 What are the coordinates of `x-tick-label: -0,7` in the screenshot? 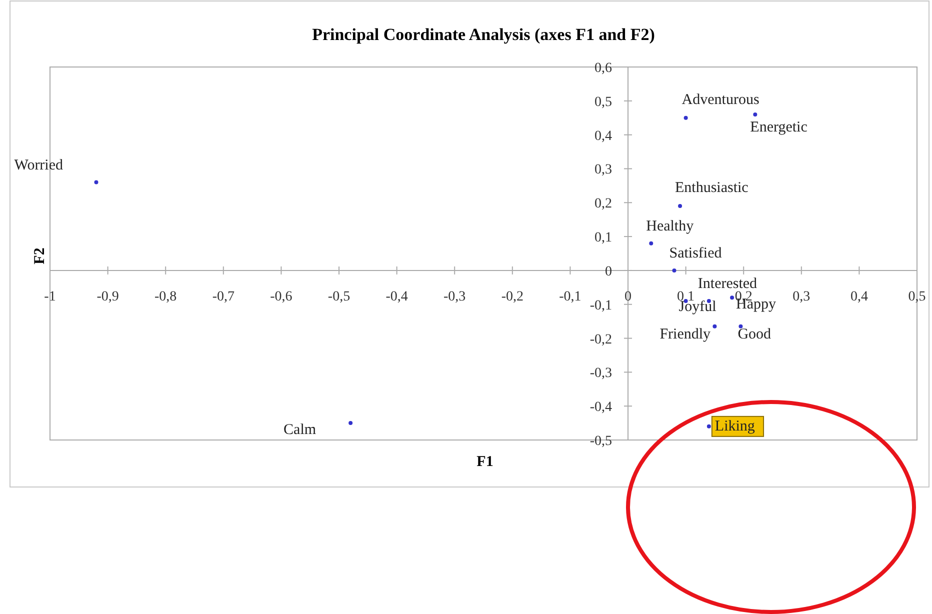 It's located at (223, 296).